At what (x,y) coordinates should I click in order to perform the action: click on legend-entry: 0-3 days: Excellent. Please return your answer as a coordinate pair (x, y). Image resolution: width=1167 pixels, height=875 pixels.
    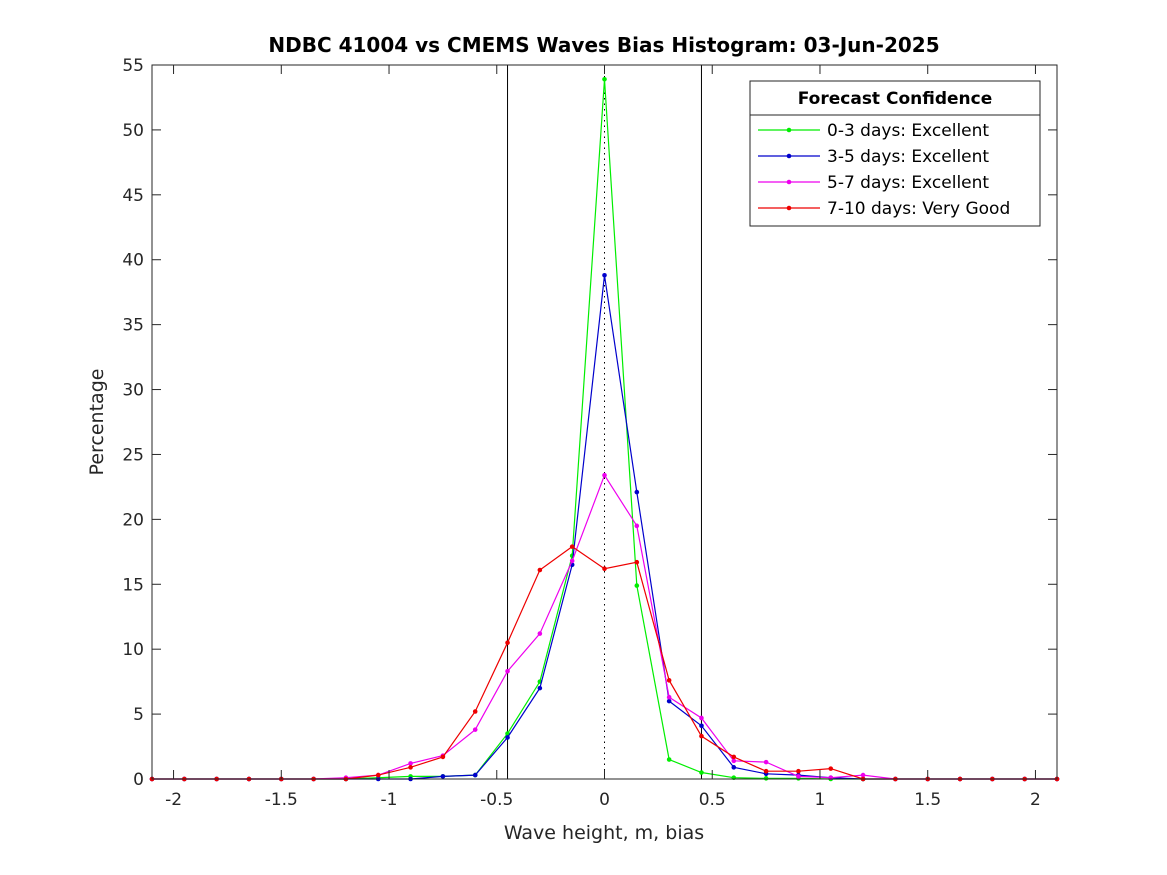
    Looking at the image, I should click on (873, 131).